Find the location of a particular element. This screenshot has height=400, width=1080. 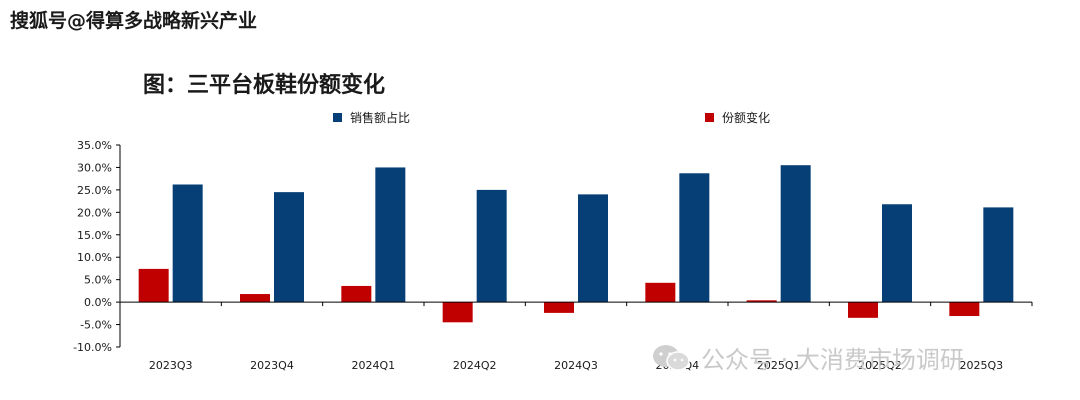

y-tick-label: 35.0% is located at coordinates (94, 145).